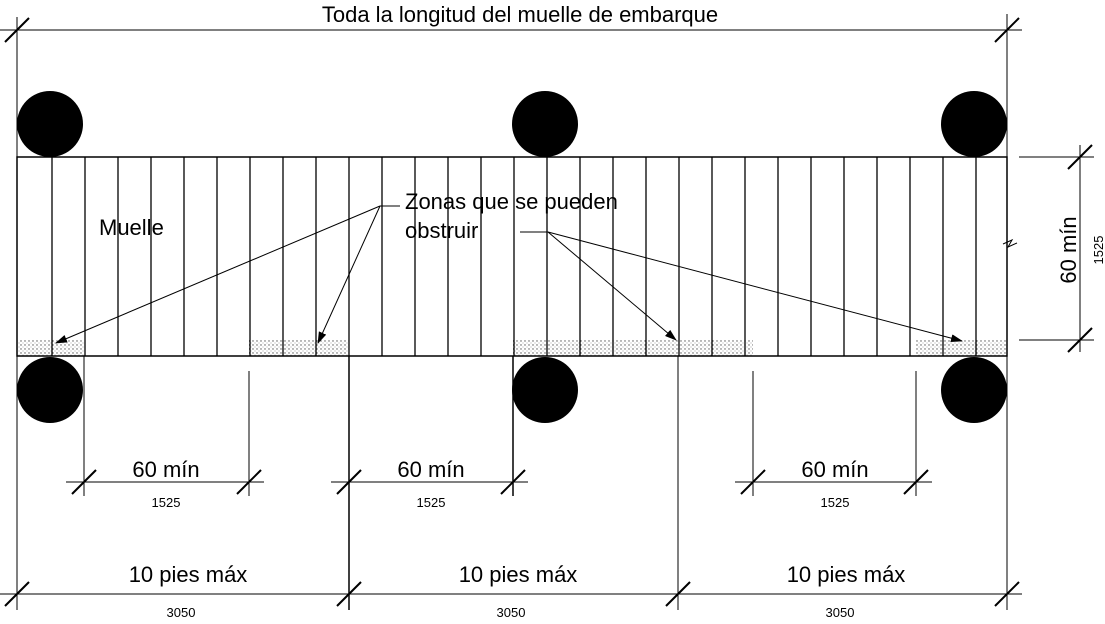  I want to click on zones-label-line2: obstruir, so click(441, 230).